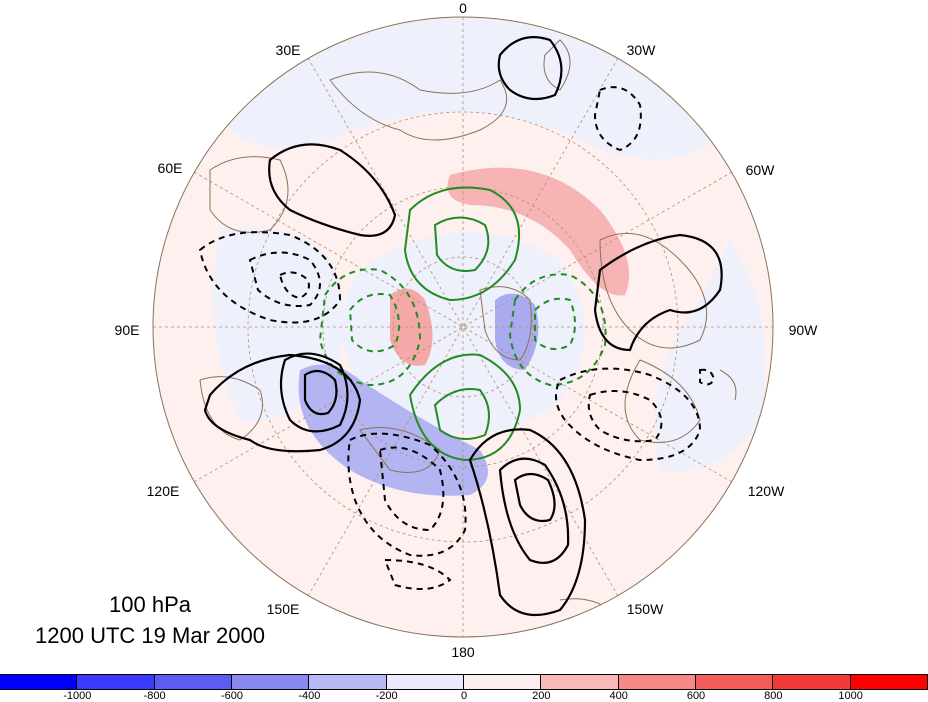 The image size is (928, 702). I want to click on light-blue-region-north, so click(470, 88).